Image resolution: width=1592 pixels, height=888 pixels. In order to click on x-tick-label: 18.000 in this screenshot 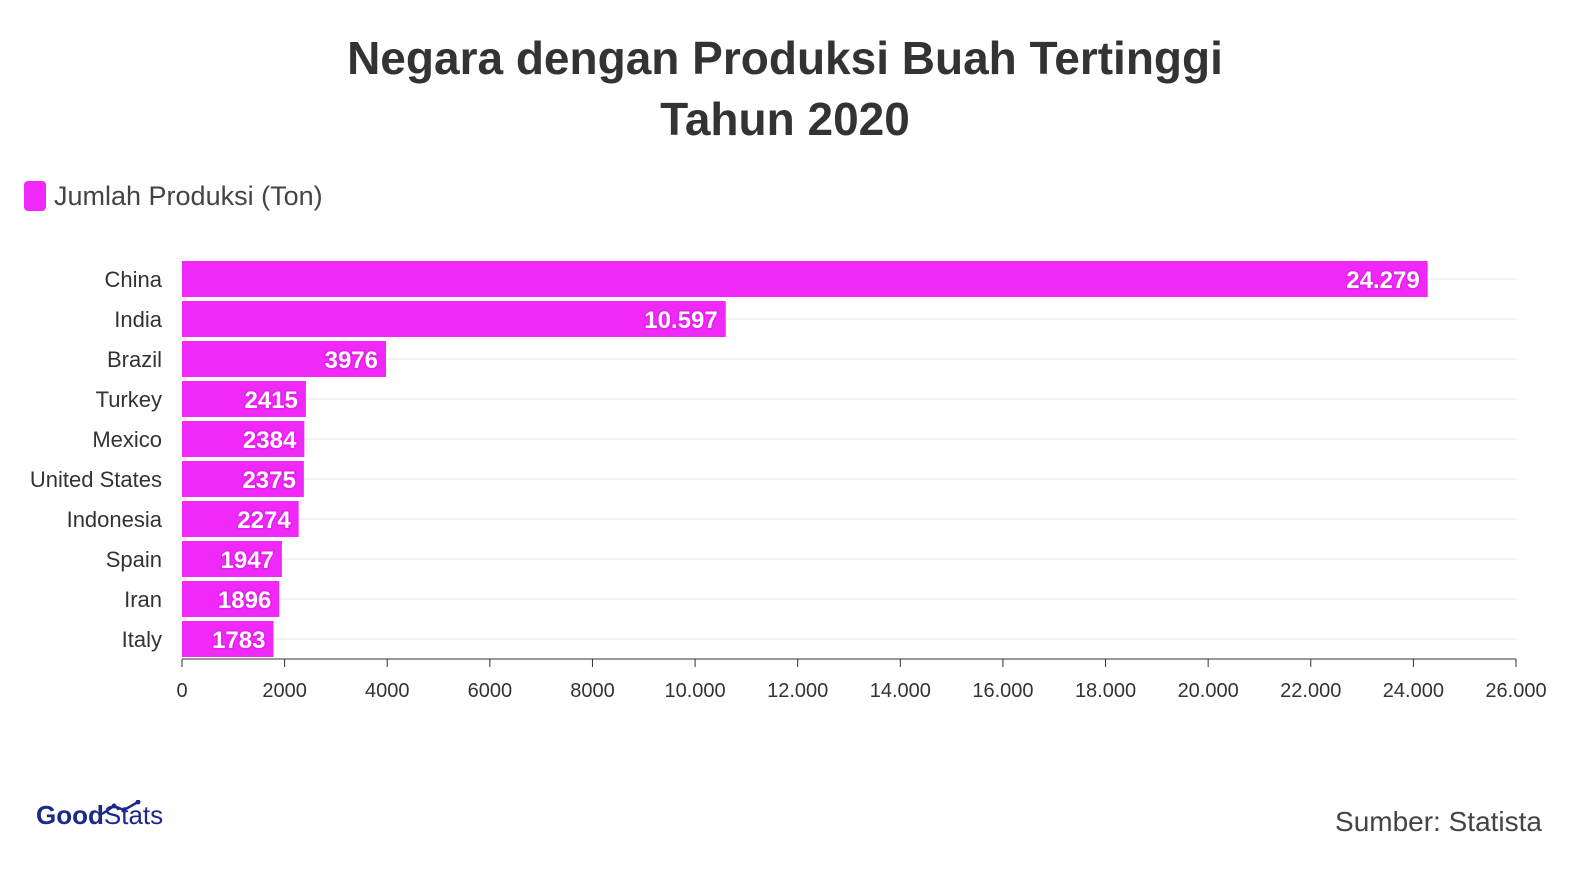, I will do `click(1105, 691)`.